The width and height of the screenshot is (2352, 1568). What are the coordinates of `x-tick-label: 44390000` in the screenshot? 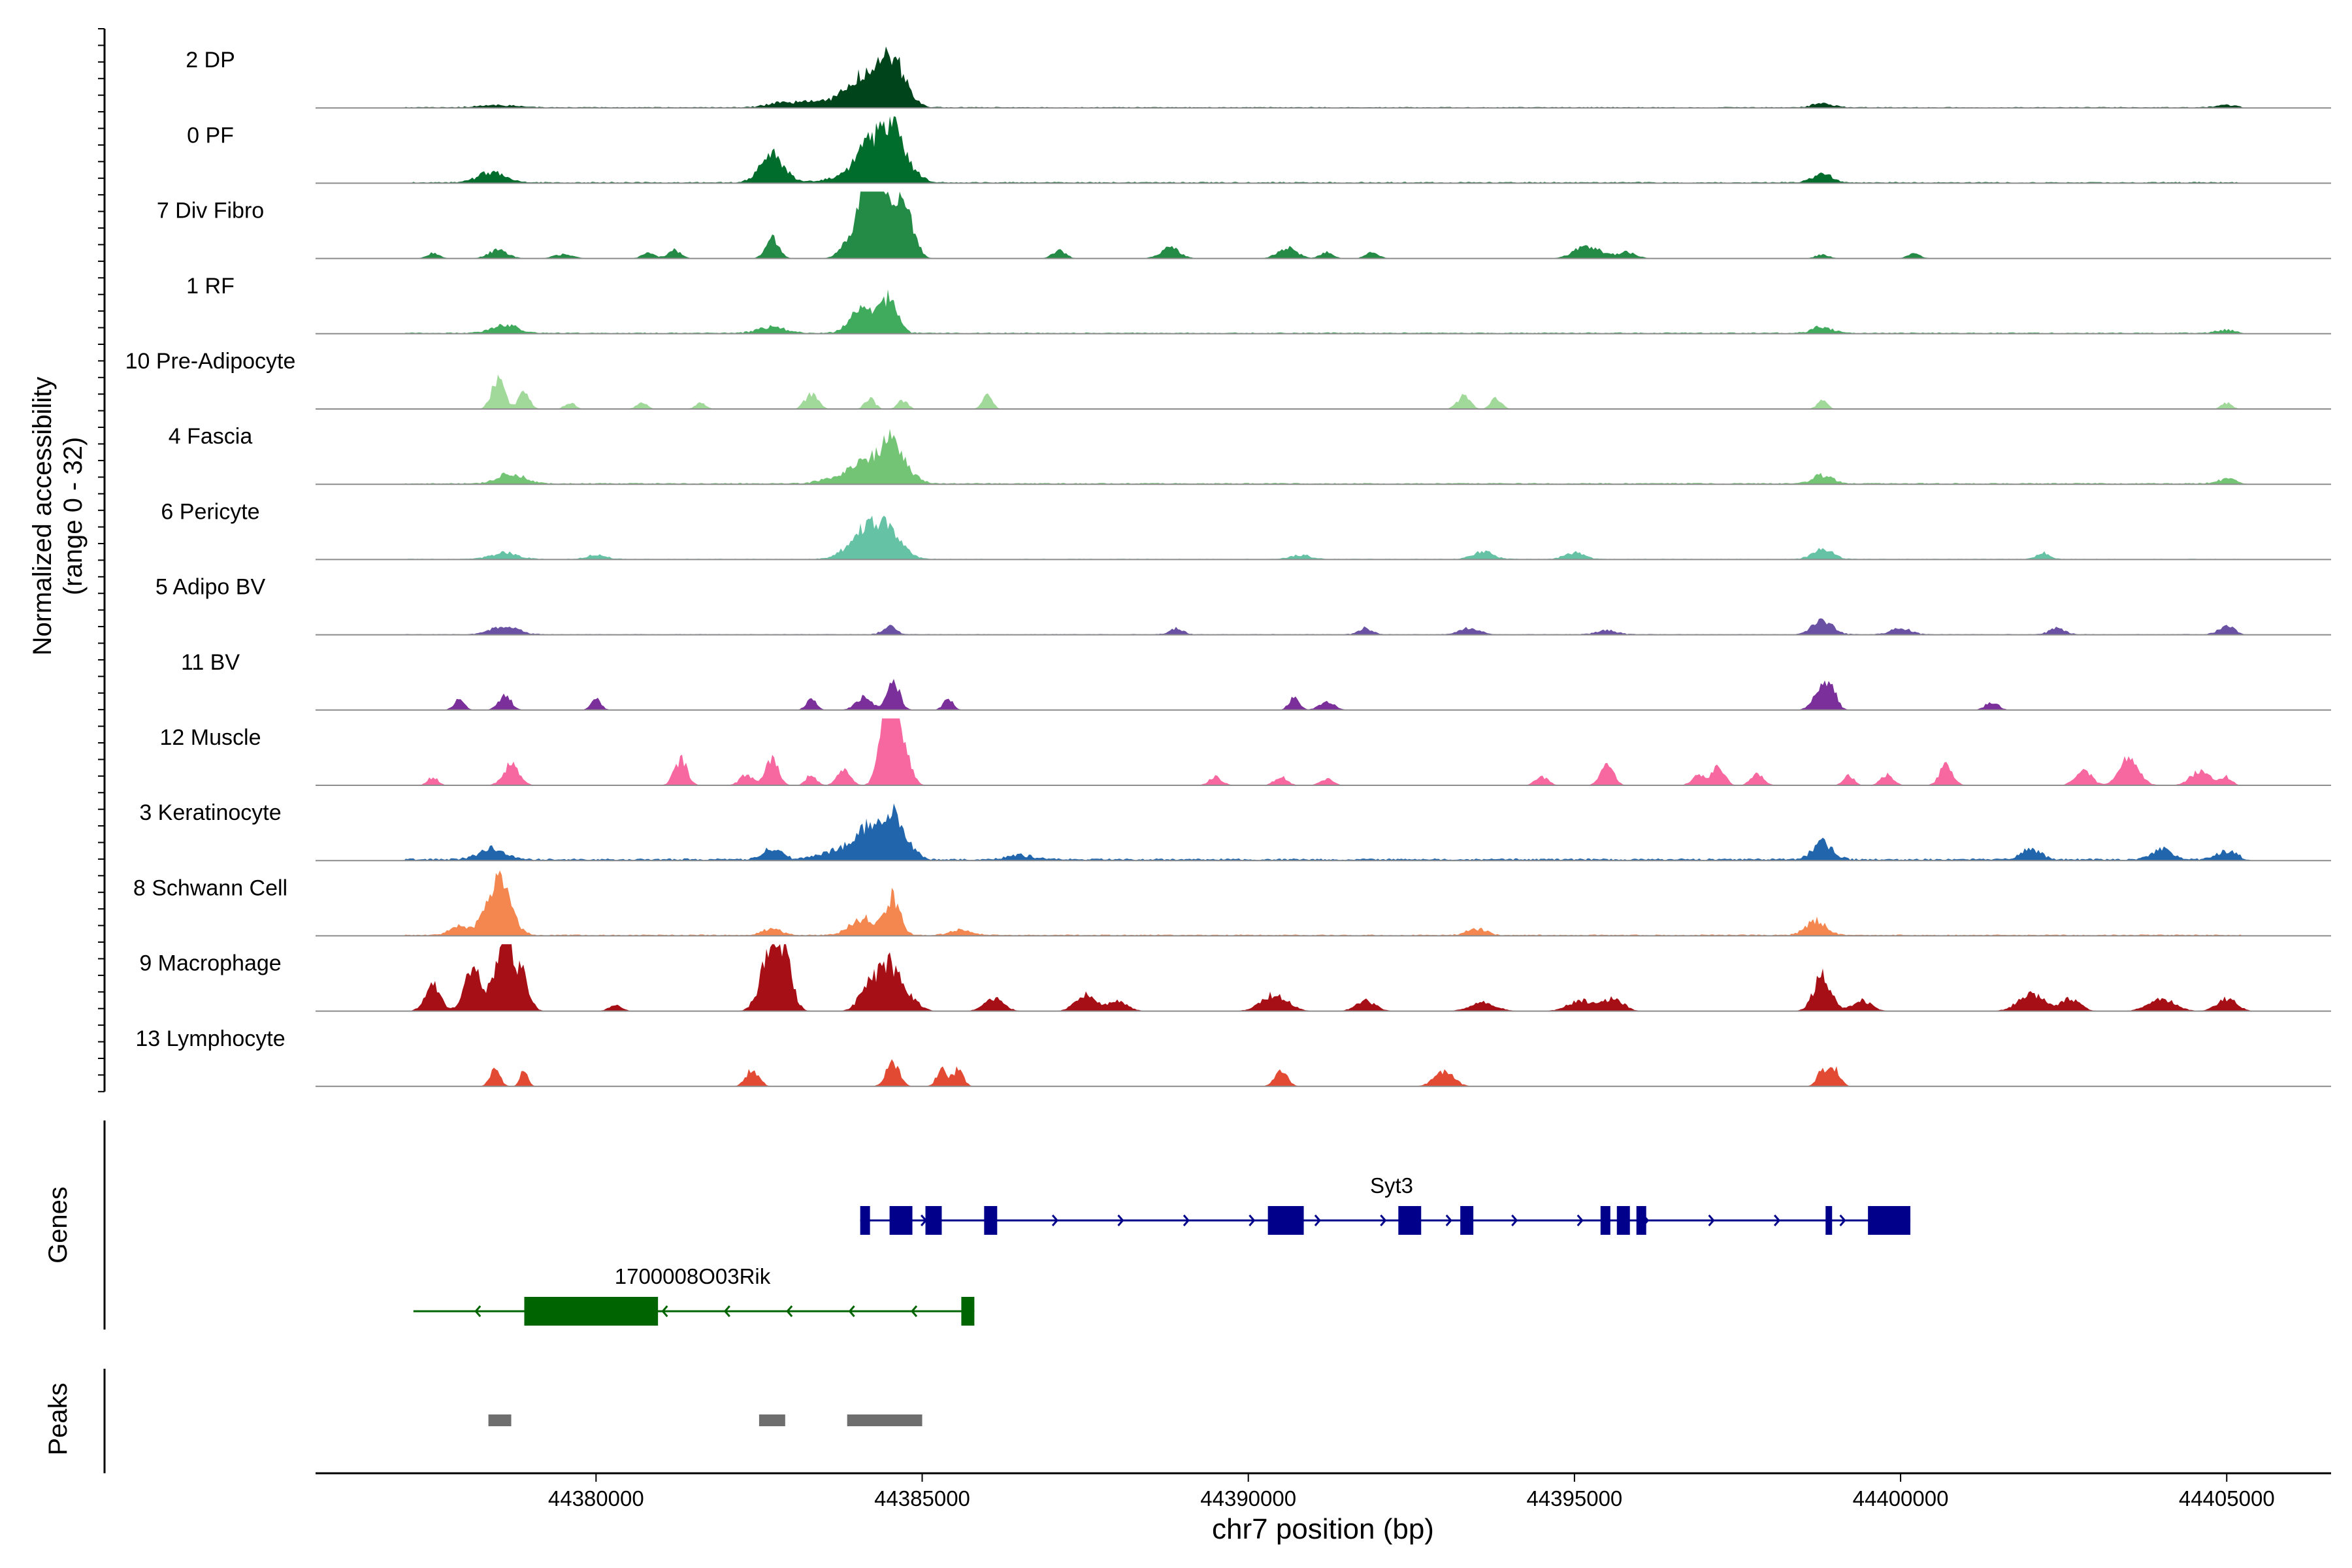 It's located at (1248, 1498).